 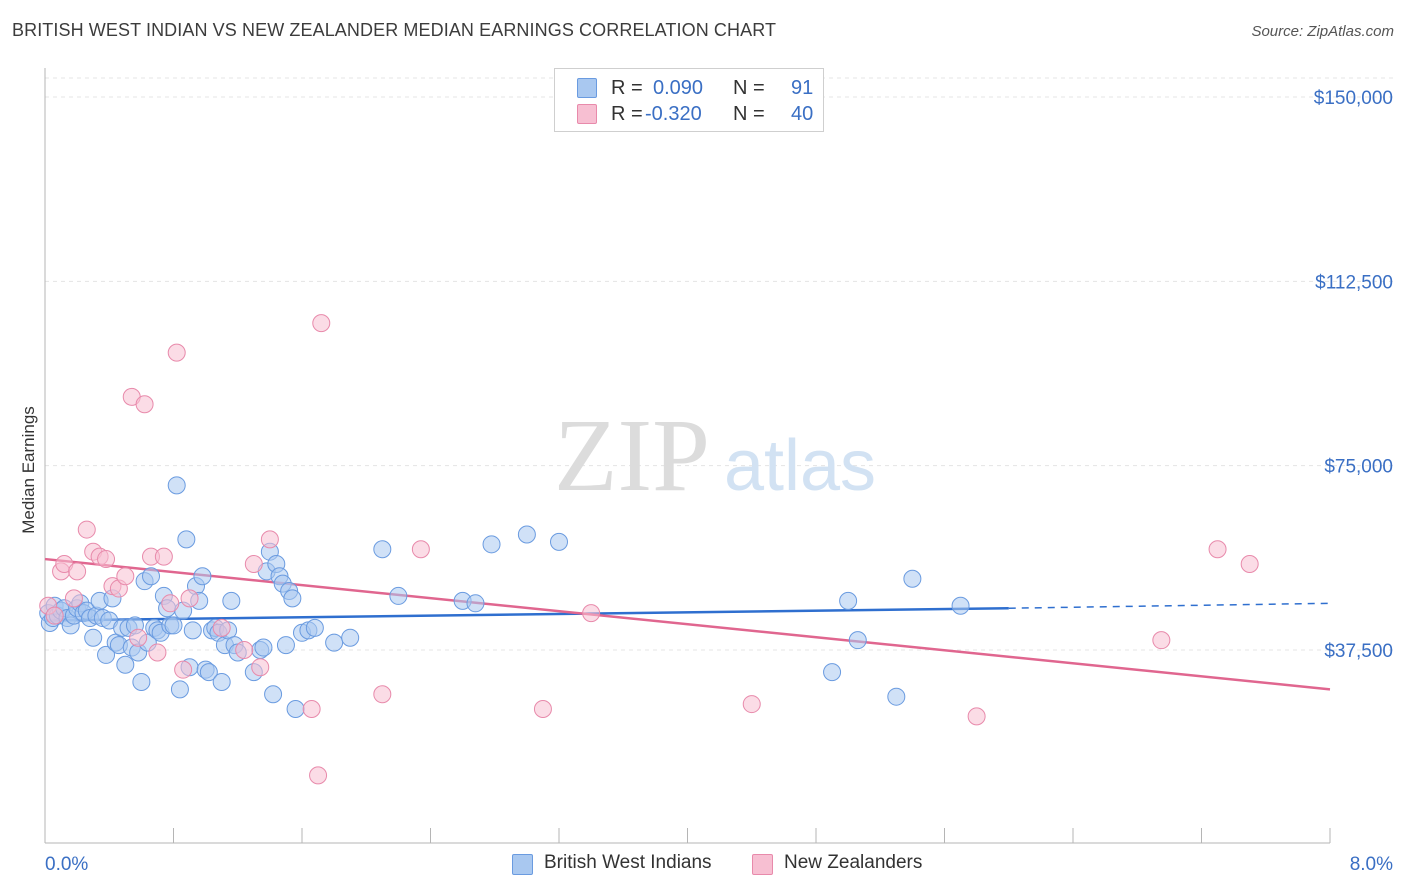 I want to click on trend-lines, so click(x=687, y=624).